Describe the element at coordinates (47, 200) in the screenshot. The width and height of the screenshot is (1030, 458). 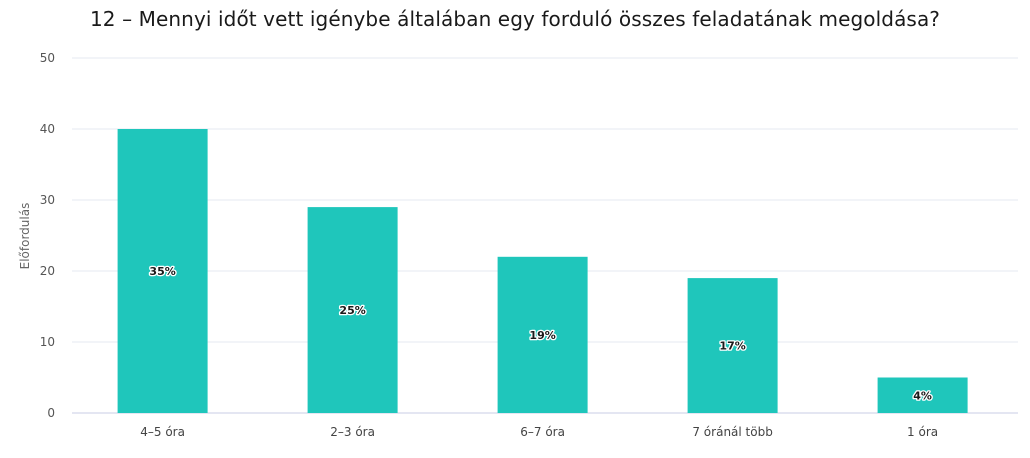
I see `y-tick-label: 30` at that location.